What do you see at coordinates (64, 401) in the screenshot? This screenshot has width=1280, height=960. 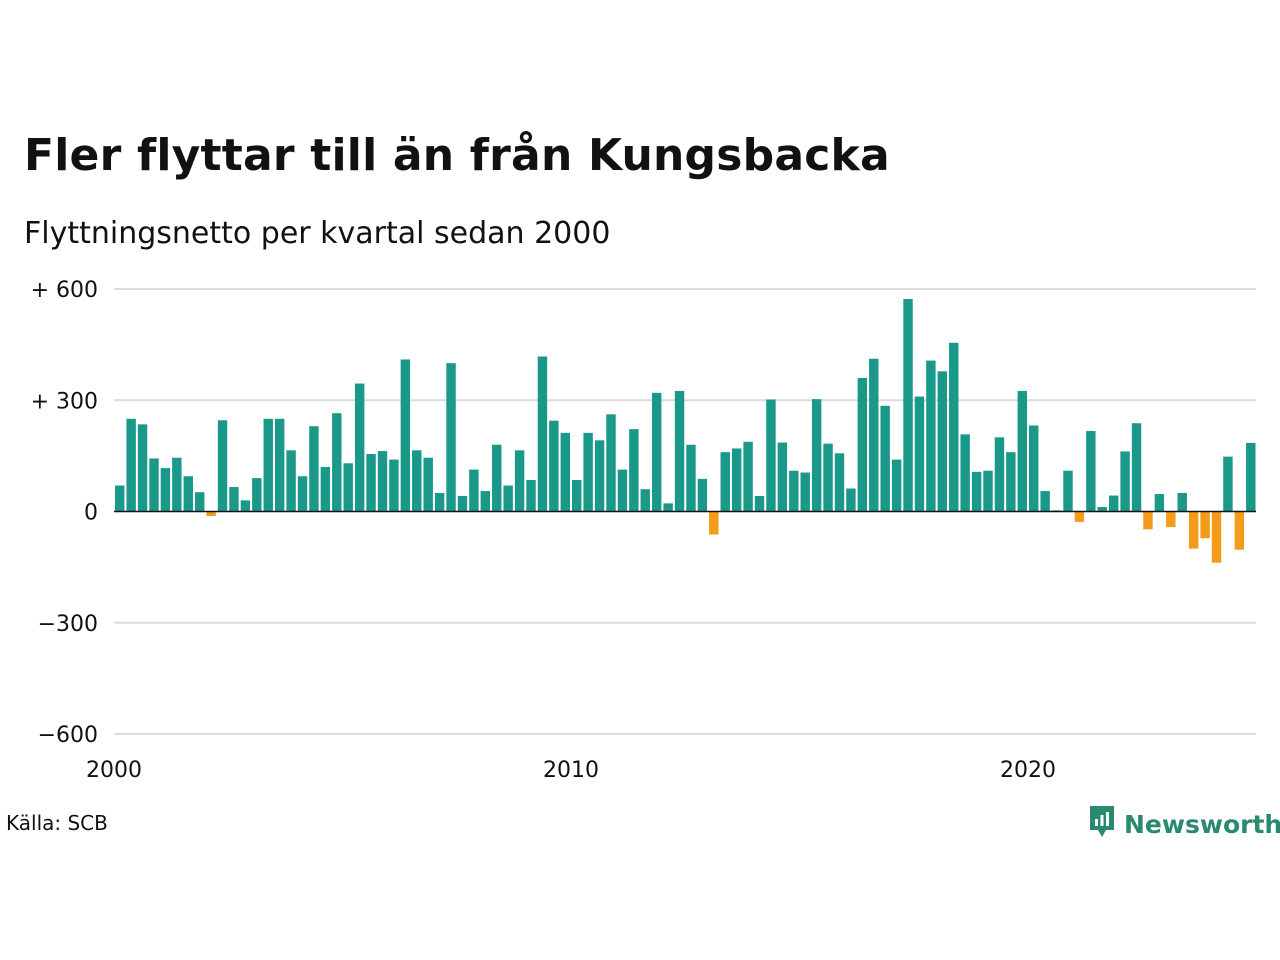 I see `y-tick-label: + 300` at bounding box center [64, 401].